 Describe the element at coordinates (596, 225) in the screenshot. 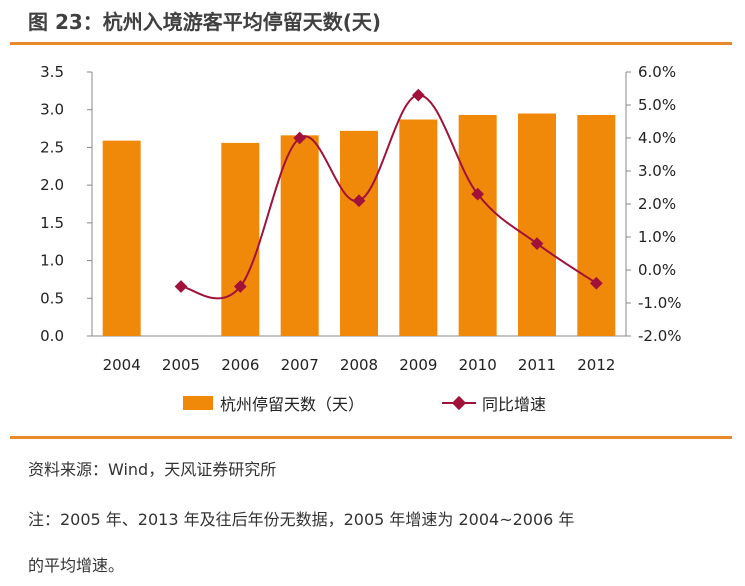

I see `bar-2012` at that location.